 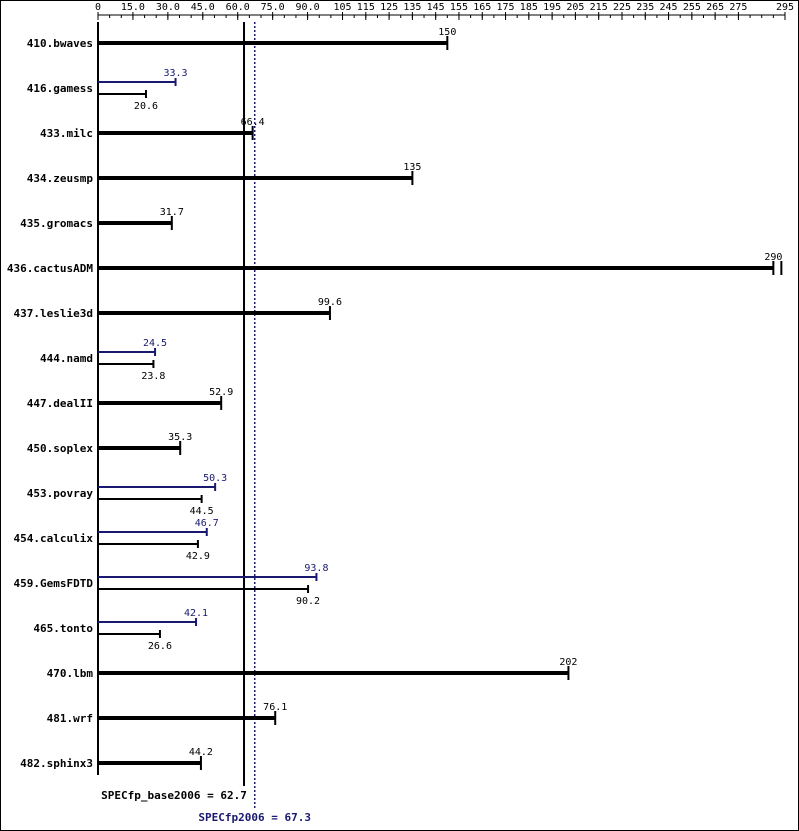 What do you see at coordinates (238, 7) in the screenshot?
I see `x-axis-tick-label: 60.0` at bounding box center [238, 7].